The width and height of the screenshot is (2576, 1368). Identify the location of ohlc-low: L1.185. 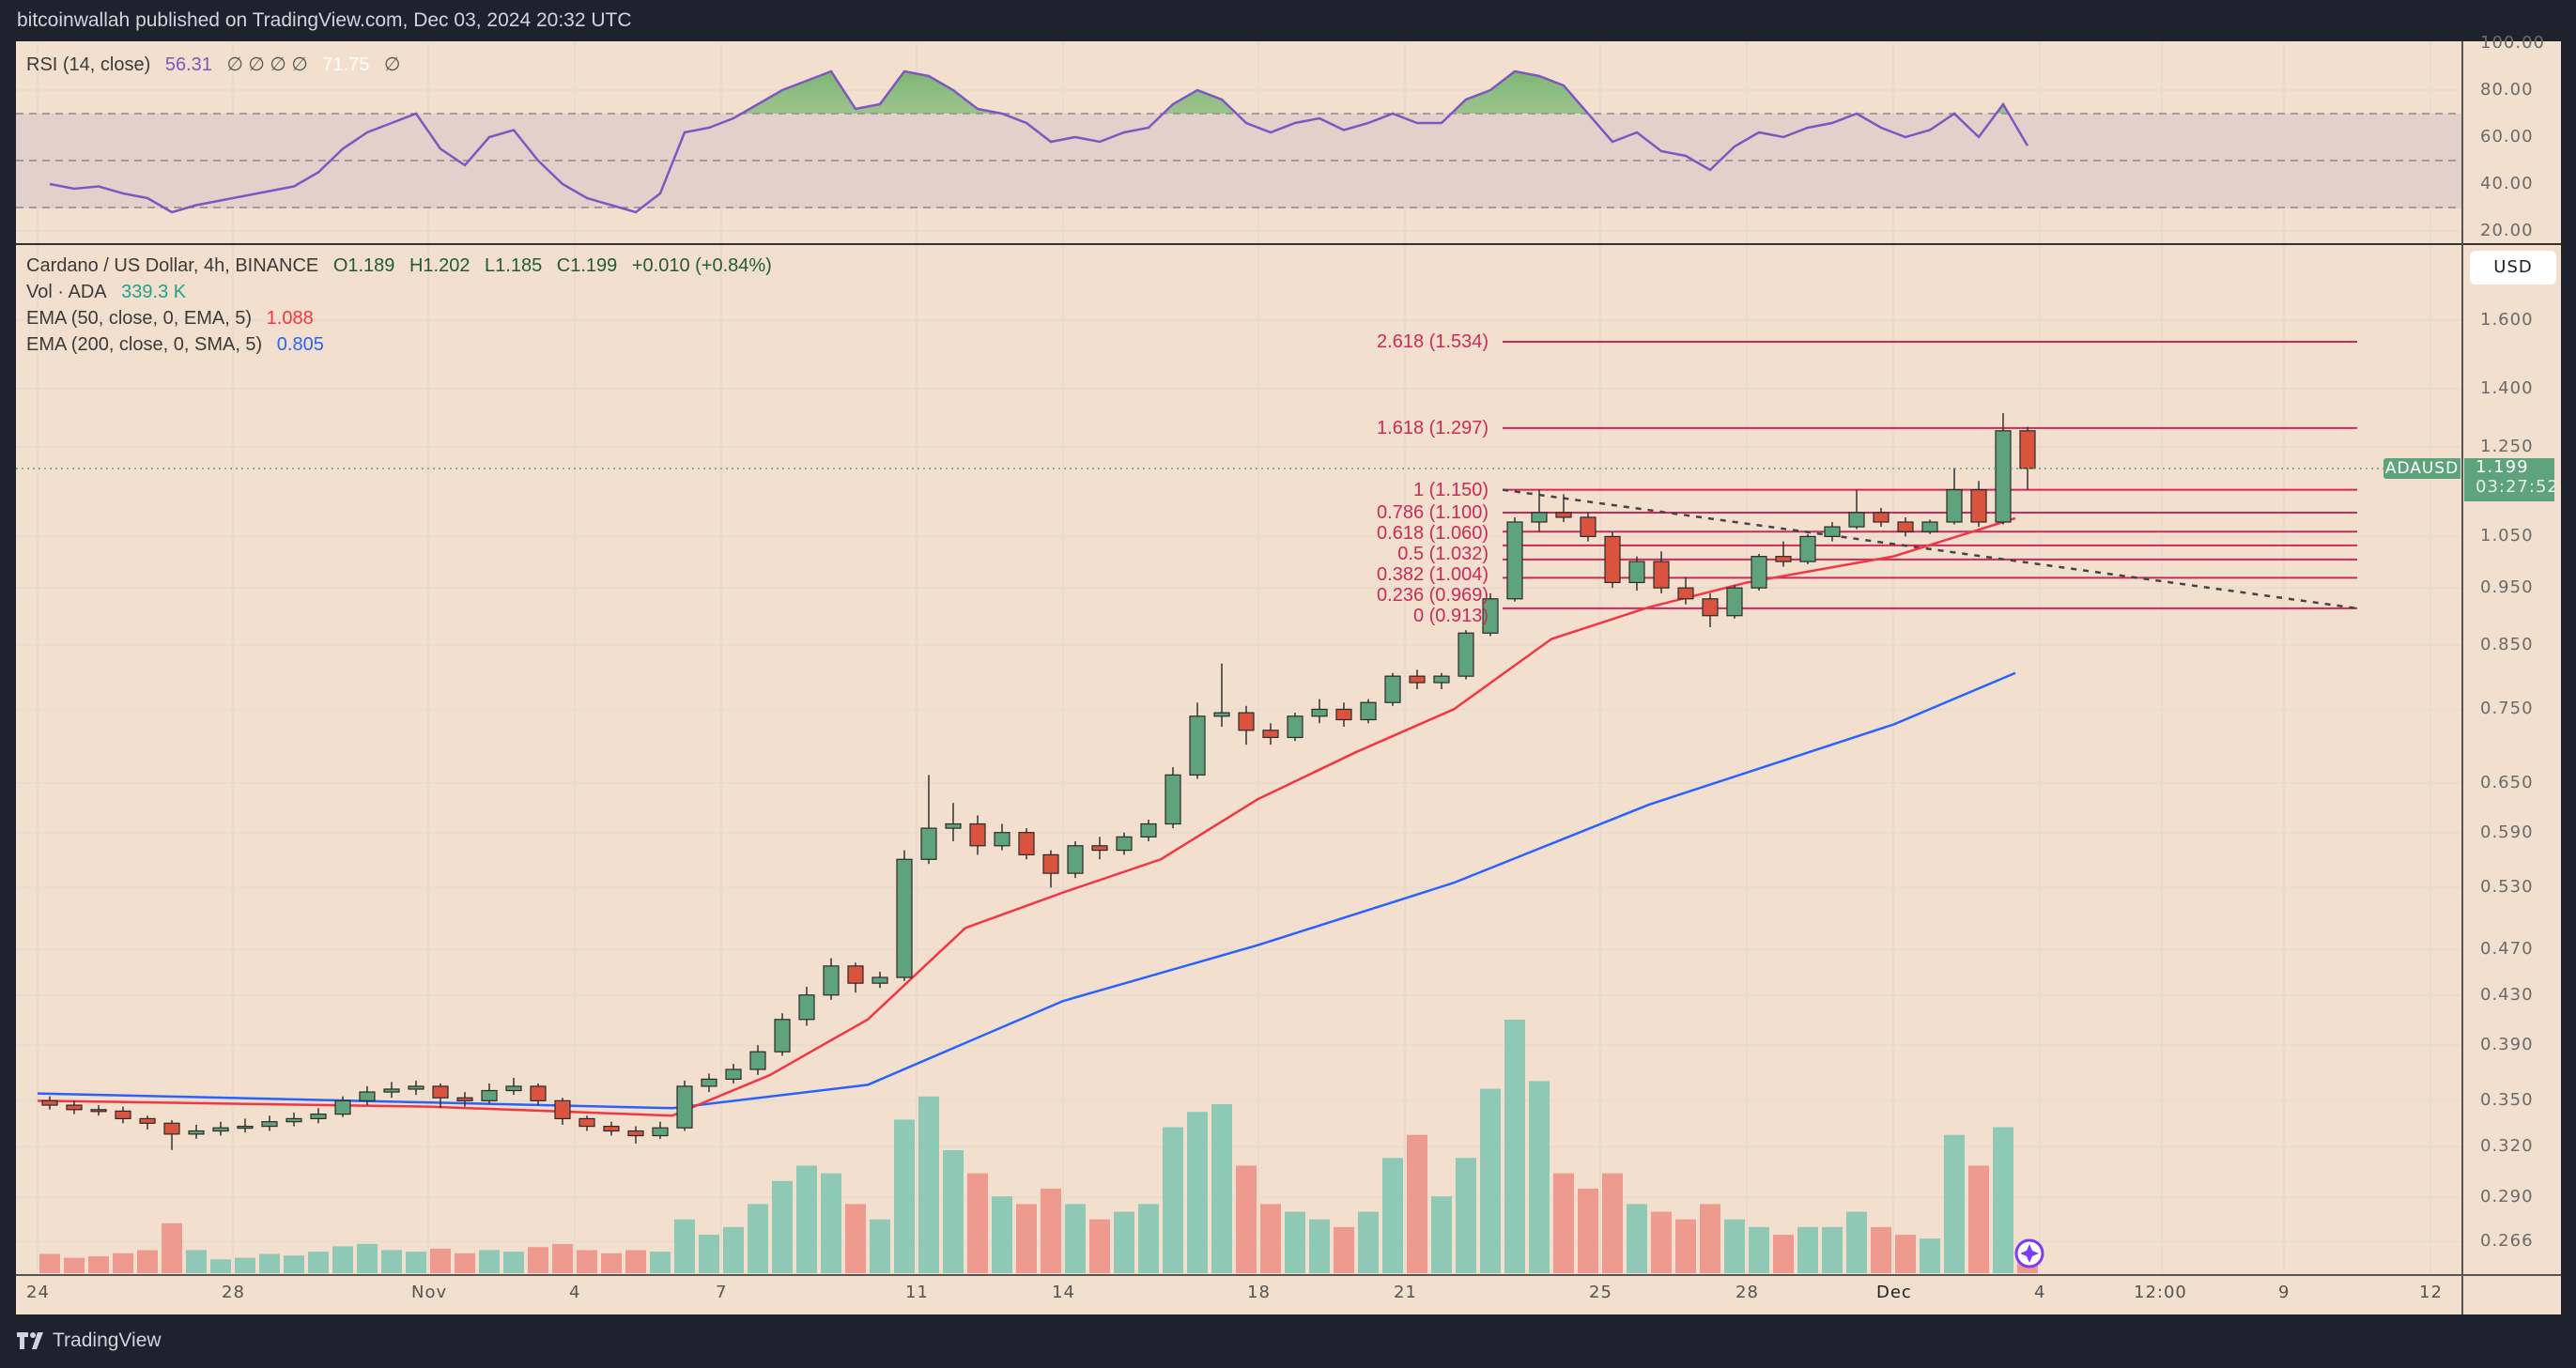
(514, 265).